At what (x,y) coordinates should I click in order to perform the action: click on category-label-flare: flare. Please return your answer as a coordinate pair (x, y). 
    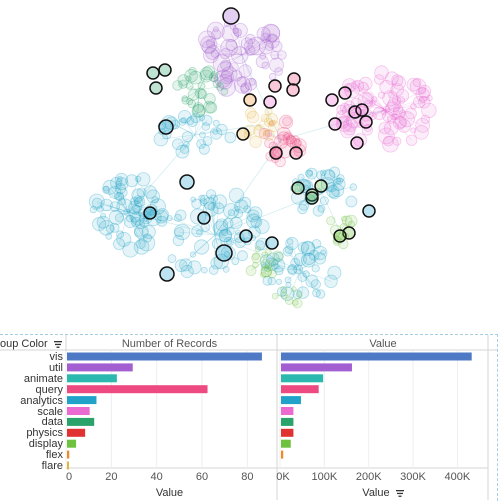
    Looking at the image, I should click on (52, 466).